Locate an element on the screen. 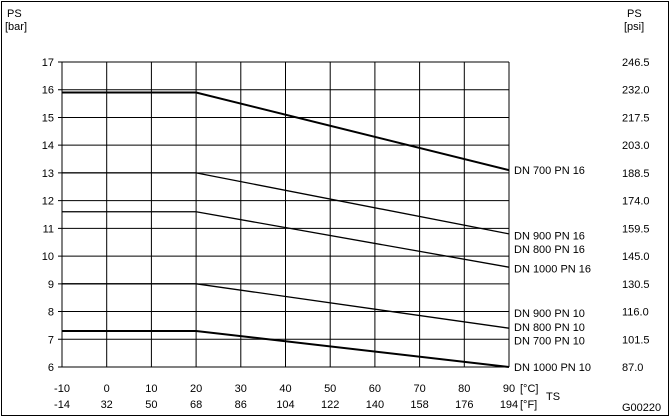 The width and height of the screenshot is (670, 418). series-label: DN 900 PN 16 is located at coordinates (549, 236).